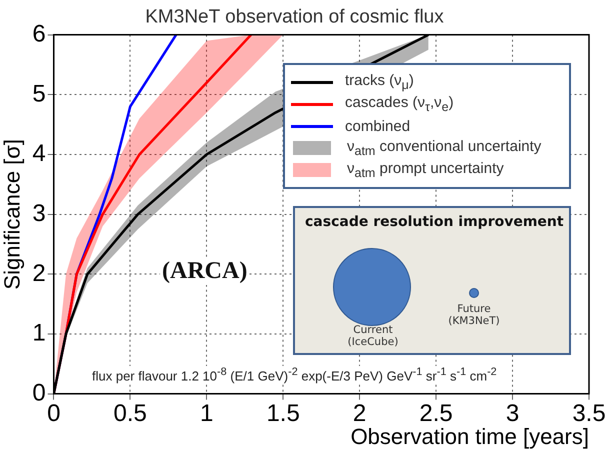 Image resolution: width=616 pixels, height=455 pixels. Describe the element at coordinates (294, 375) in the screenshot. I see `text: flux per flavour 1.2 10$^{-8}$ (E/1 GeV)$^{-2}$ exp(-E/3 PeV) GeV$^{-1}$ sr$^{-1}$ s$^{-1}$ cm$^{-2}$` at that location.